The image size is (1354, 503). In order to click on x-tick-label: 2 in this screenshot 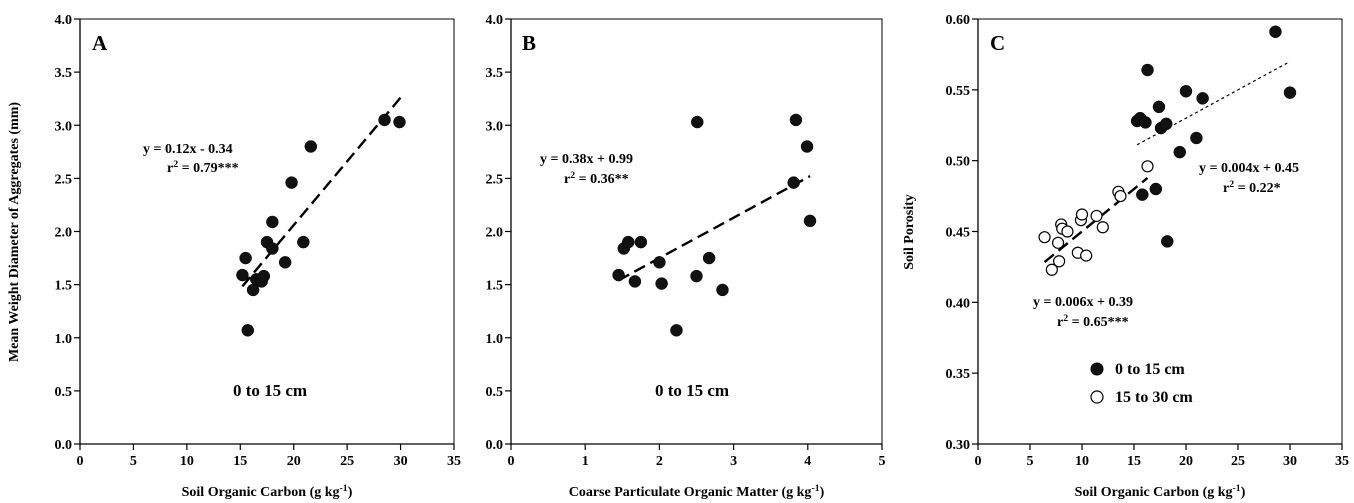, I will do `click(659, 461)`.